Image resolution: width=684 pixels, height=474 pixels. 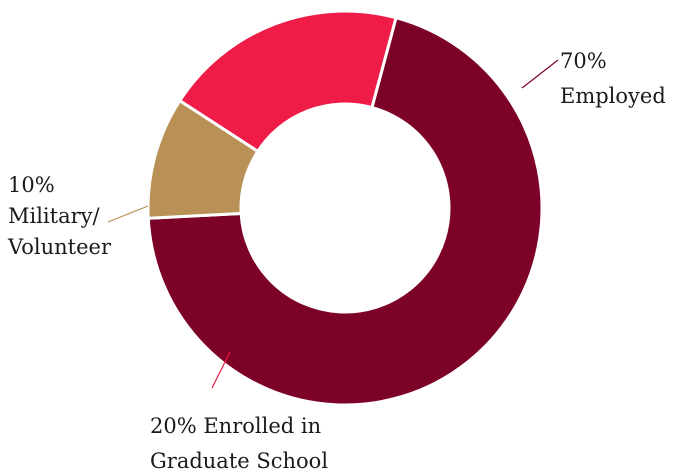 I want to click on leader-line-graduate, so click(x=221, y=370).